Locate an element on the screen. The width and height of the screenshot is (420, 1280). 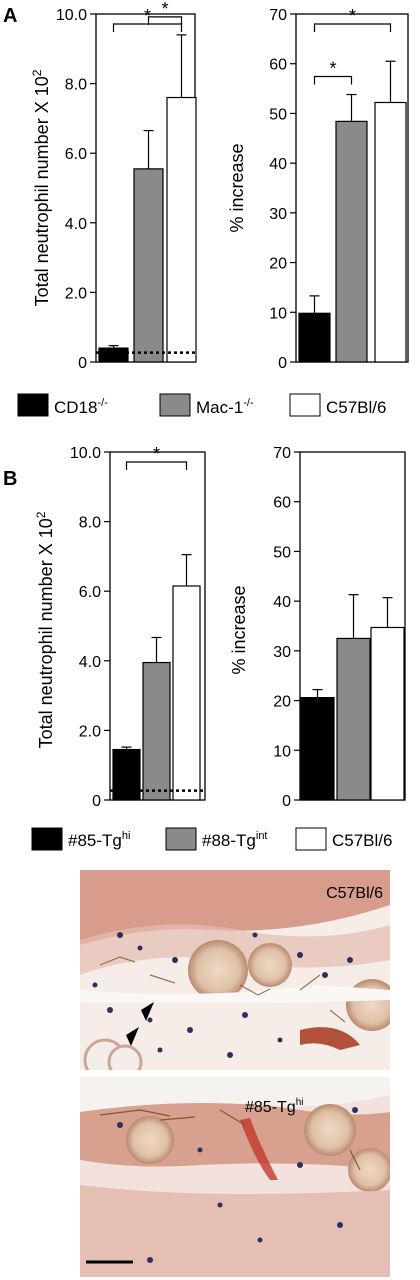
micrograph-label-85tg: #85-Tghi is located at coordinates (274, 1106).